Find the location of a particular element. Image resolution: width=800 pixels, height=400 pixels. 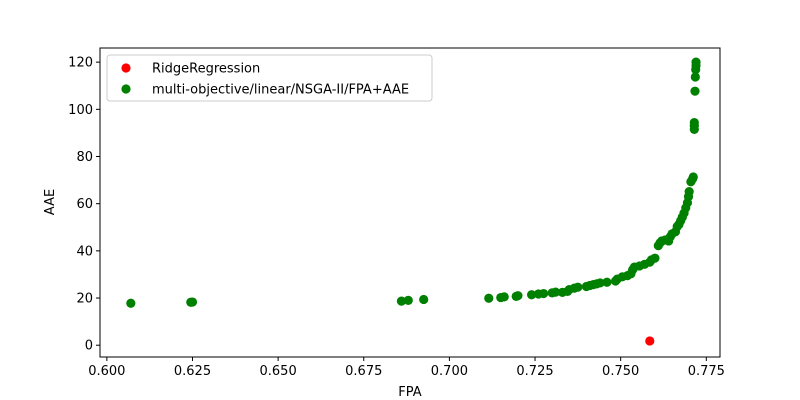

y-tick-label: 120 is located at coordinates (80, 63).